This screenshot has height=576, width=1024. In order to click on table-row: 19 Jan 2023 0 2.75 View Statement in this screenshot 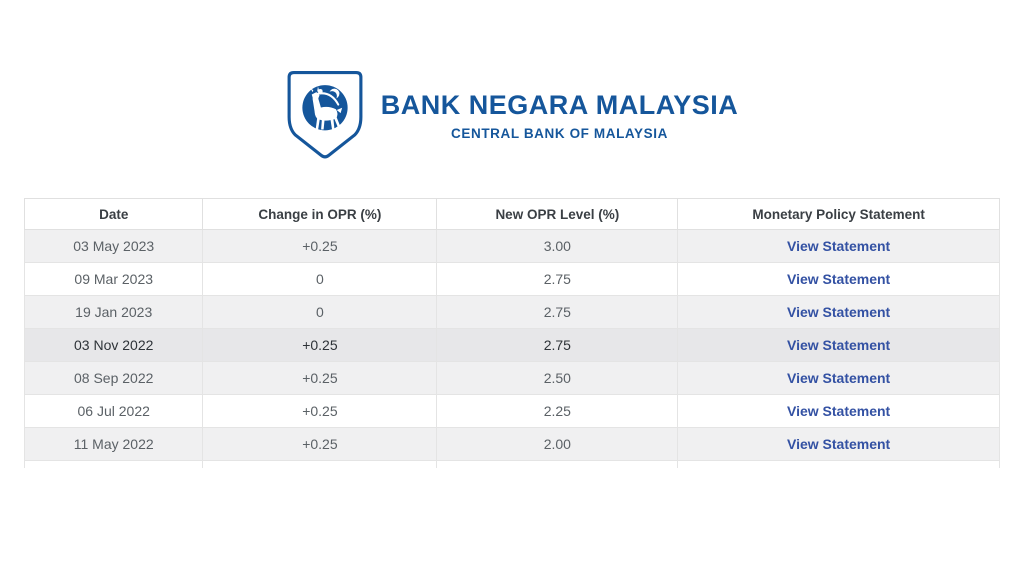, I will do `click(512, 312)`.